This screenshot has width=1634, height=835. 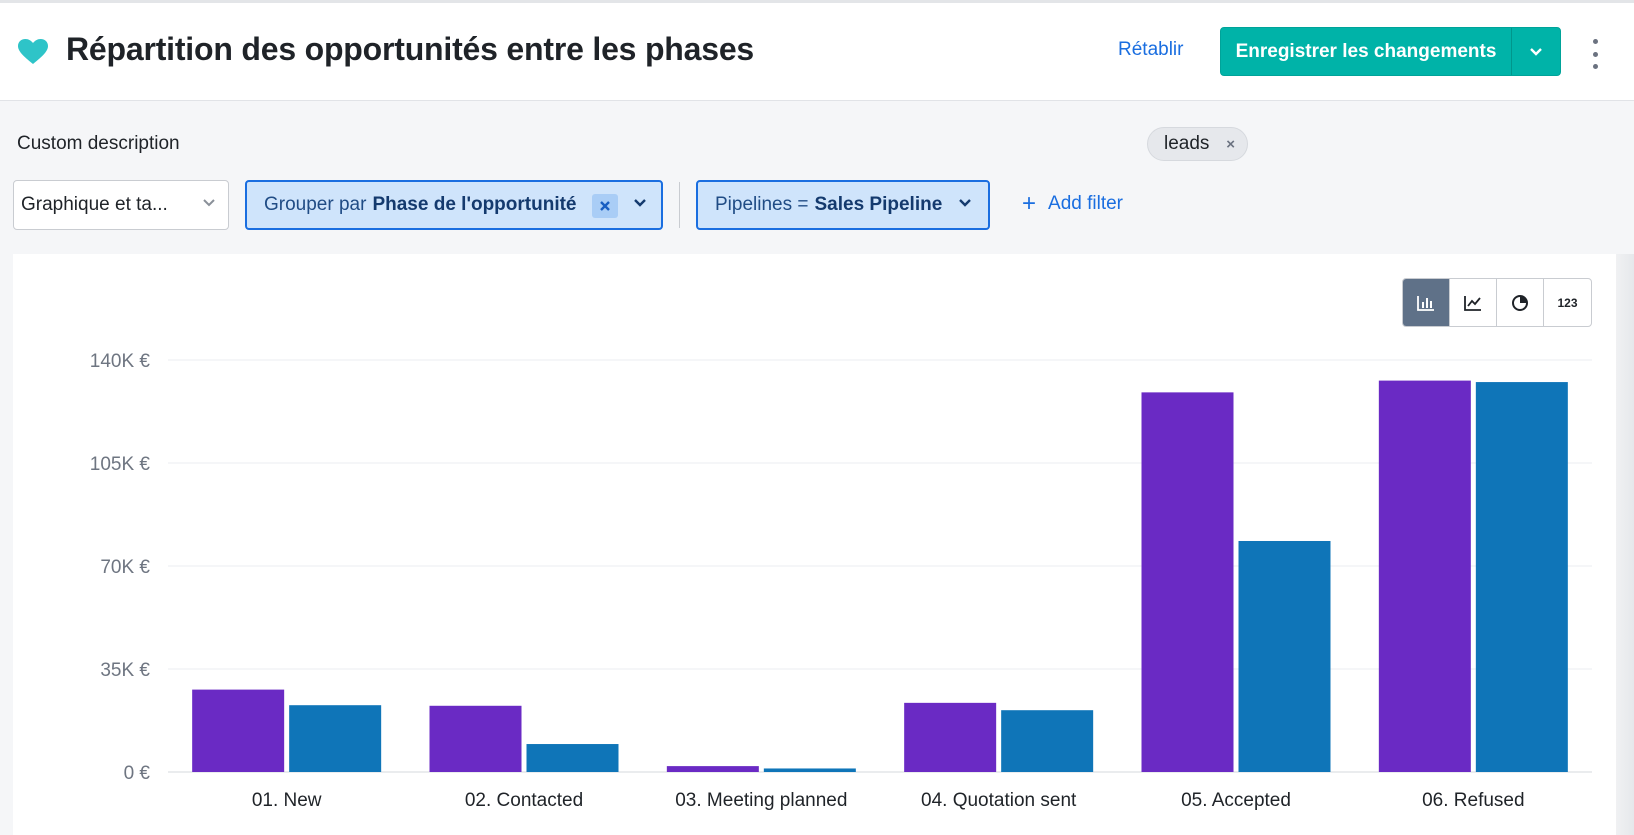 I want to click on tag-remove-icon: ×, so click(x=1230, y=144).